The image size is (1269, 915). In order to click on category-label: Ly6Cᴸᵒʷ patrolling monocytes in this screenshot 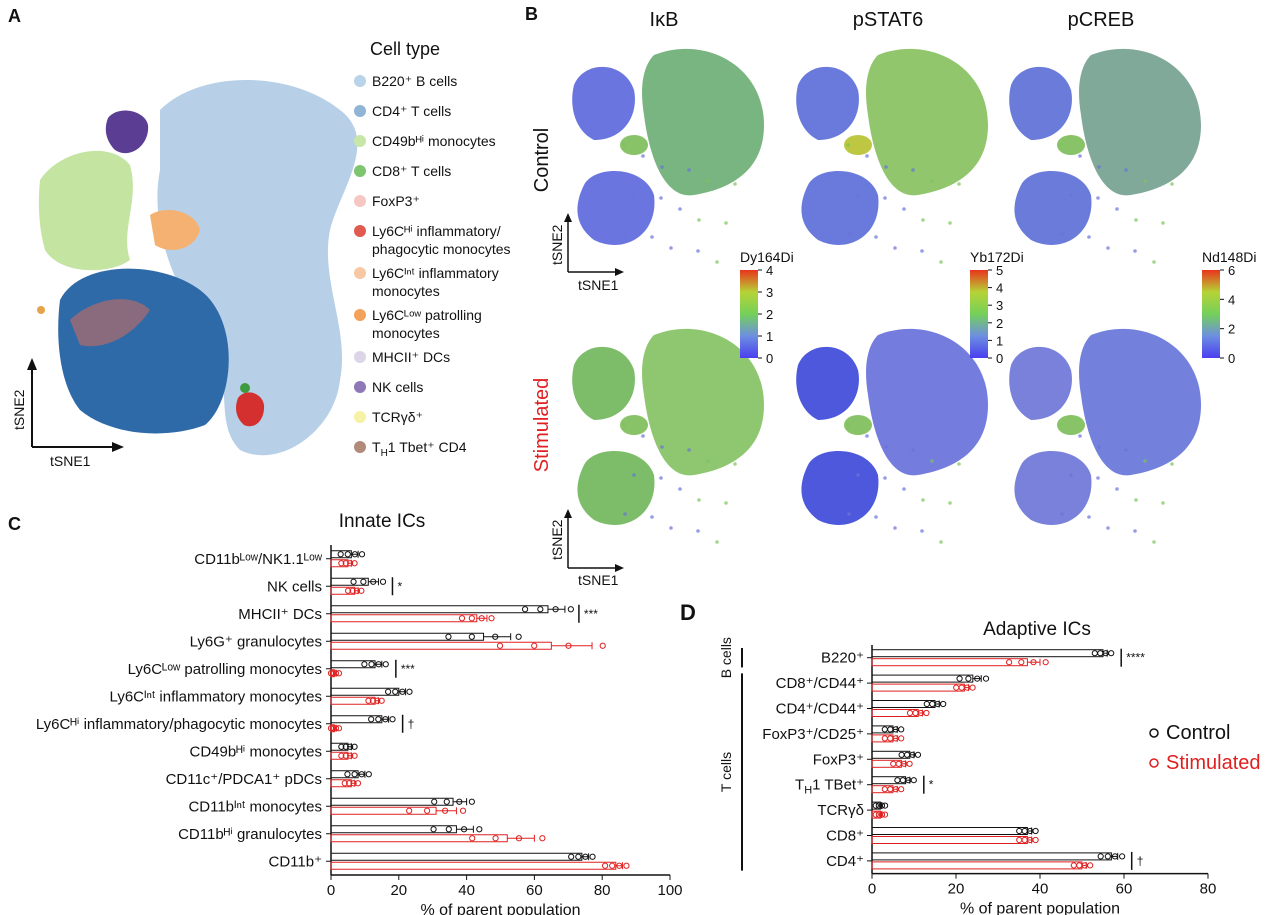, I will do `click(225, 669)`.